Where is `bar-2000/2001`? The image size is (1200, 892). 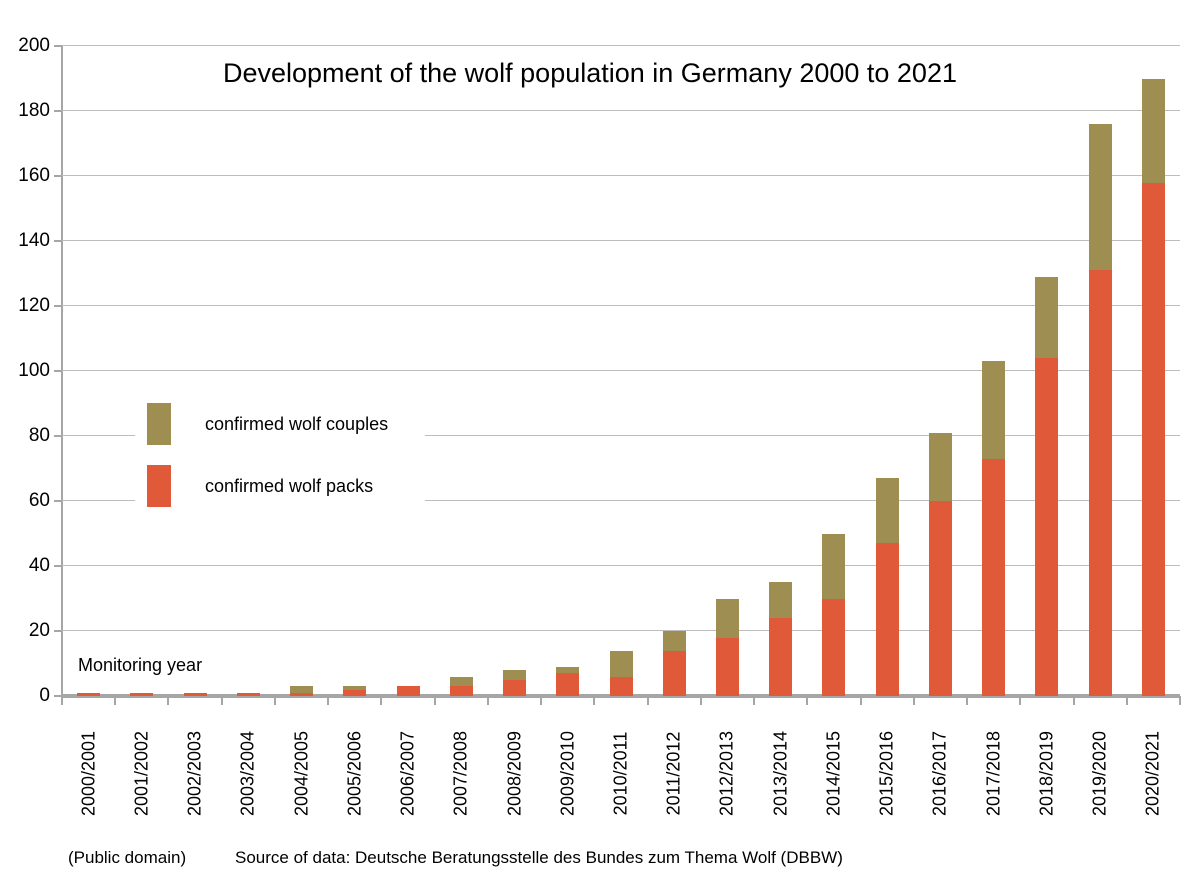 bar-2000/2001 is located at coordinates (89, 694).